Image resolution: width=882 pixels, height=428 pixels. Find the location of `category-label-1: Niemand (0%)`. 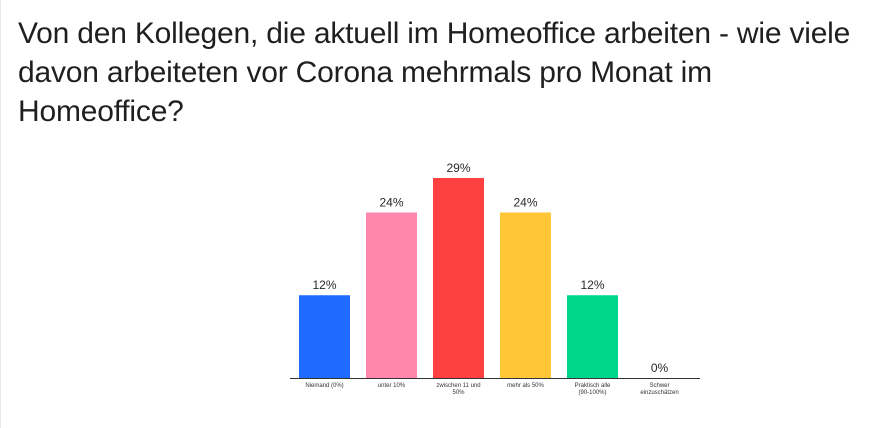

category-label-1: Niemand (0%) is located at coordinates (324, 386).